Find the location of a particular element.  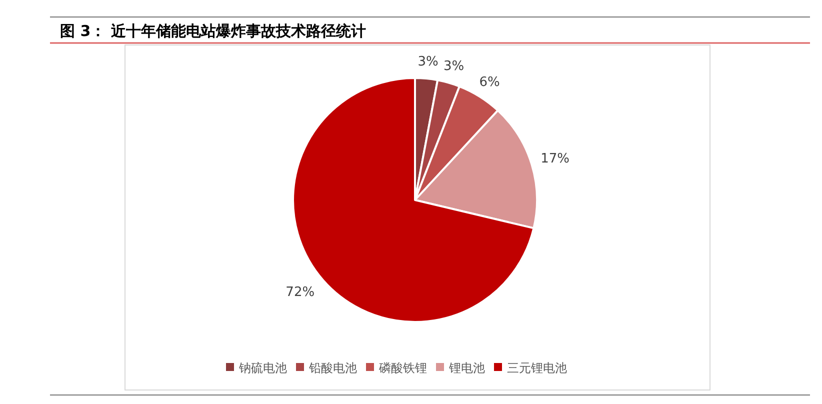

data-label: 72% is located at coordinates (300, 292).